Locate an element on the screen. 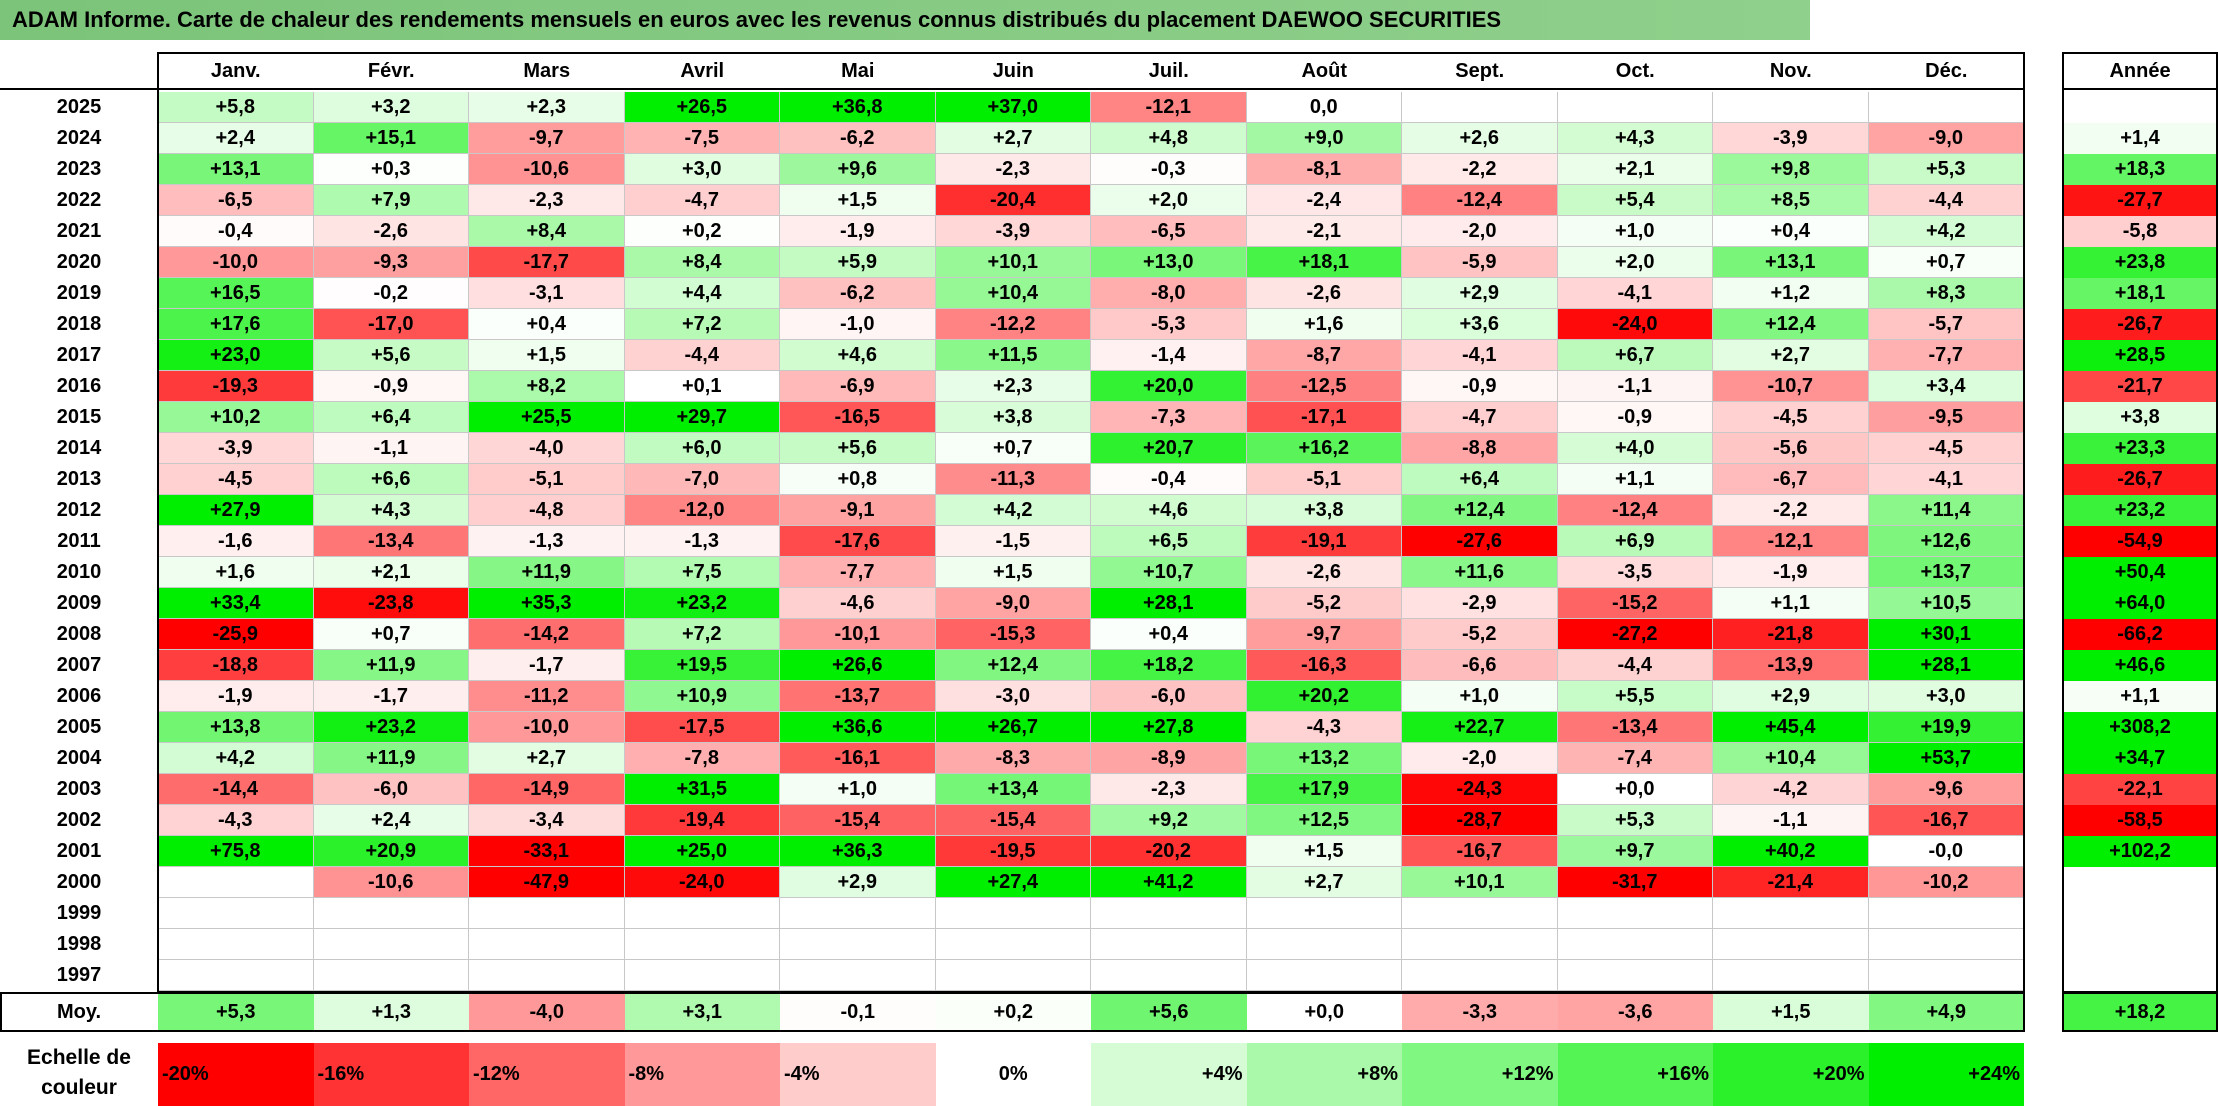 The width and height of the screenshot is (2218, 1106). heatmap-cell: +6,9 is located at coordinates (1635, 541).